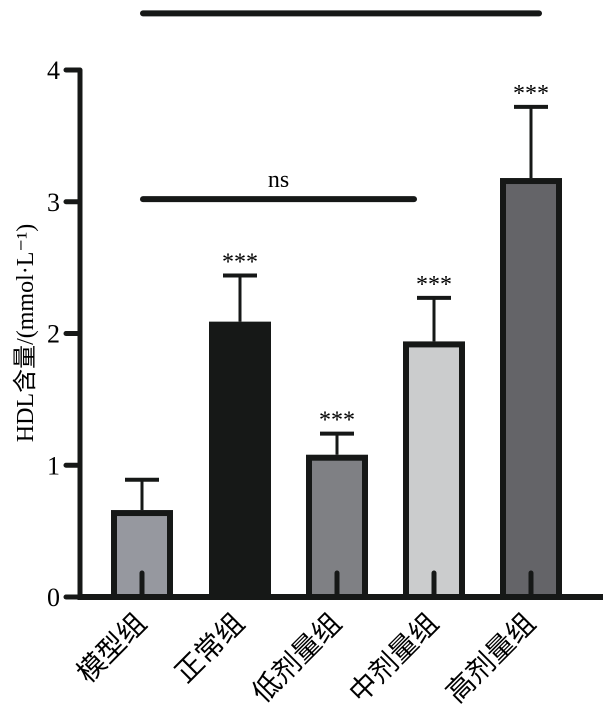 The width and height of the screenshot is (608, 718). What do you see at coordinates (394, 658) in the screenshot?
I see `x-tick-label: 中剂量组` at bounding box center [394, 658].